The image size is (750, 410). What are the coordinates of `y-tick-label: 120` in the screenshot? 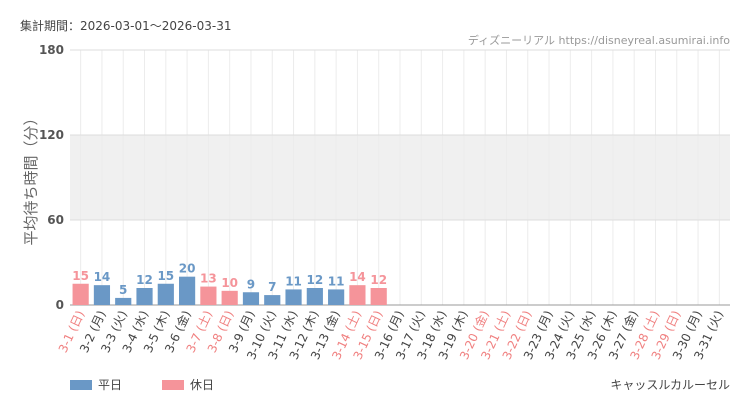 It's located at (51, 135).